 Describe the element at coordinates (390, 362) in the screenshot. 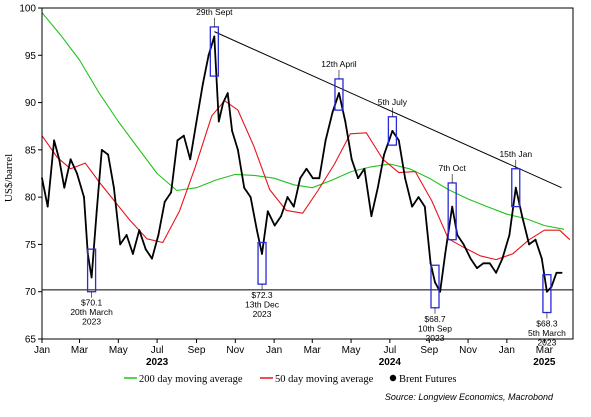

I see `x-year-label: 2024` at that location.